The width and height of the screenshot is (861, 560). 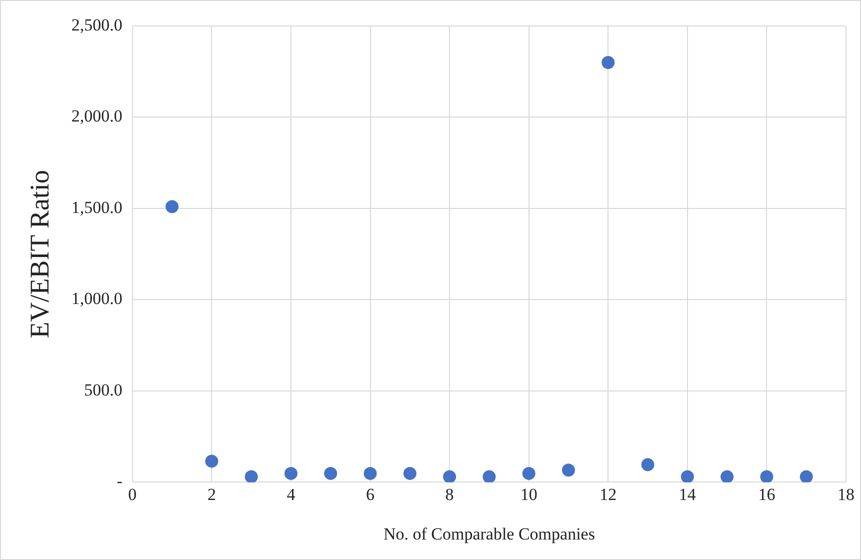 I want to click on y-tick-label: 1,000.0, so click(x=96, y=298).